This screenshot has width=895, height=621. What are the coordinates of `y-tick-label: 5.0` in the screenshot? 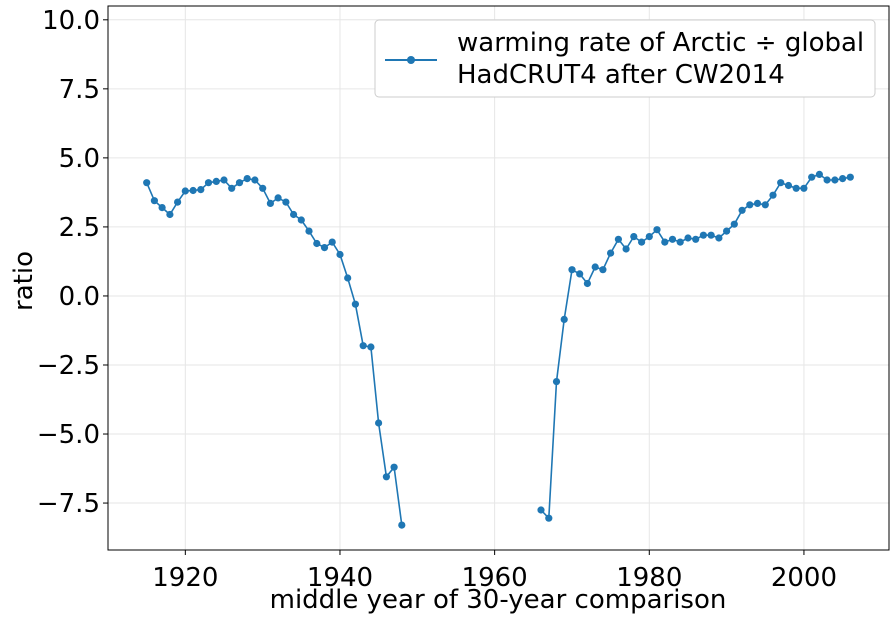 It's located at (79, 159).